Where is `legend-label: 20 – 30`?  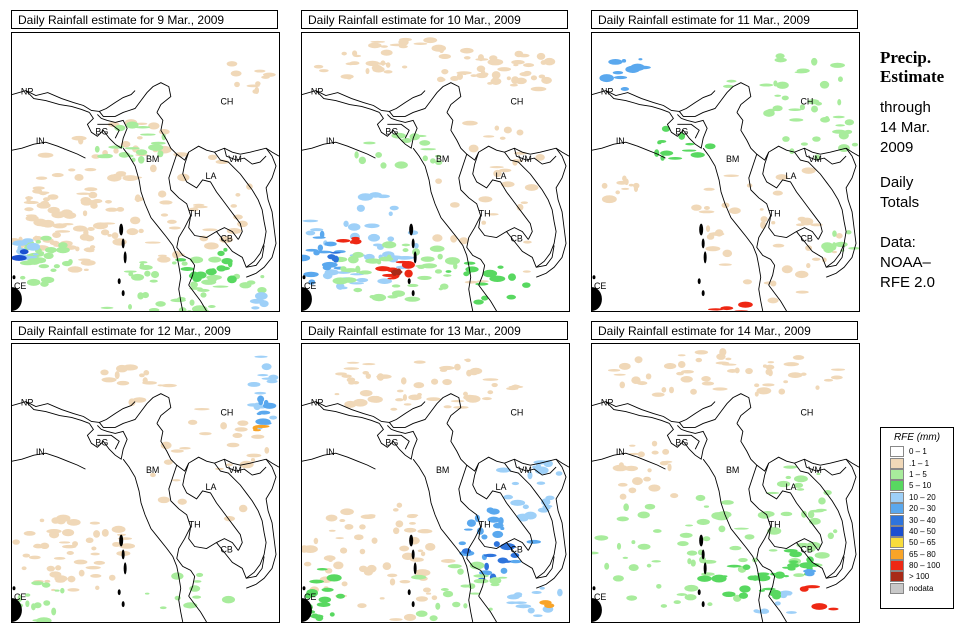
legend-label: 20 – 30 is located at coordinates (922, 509).